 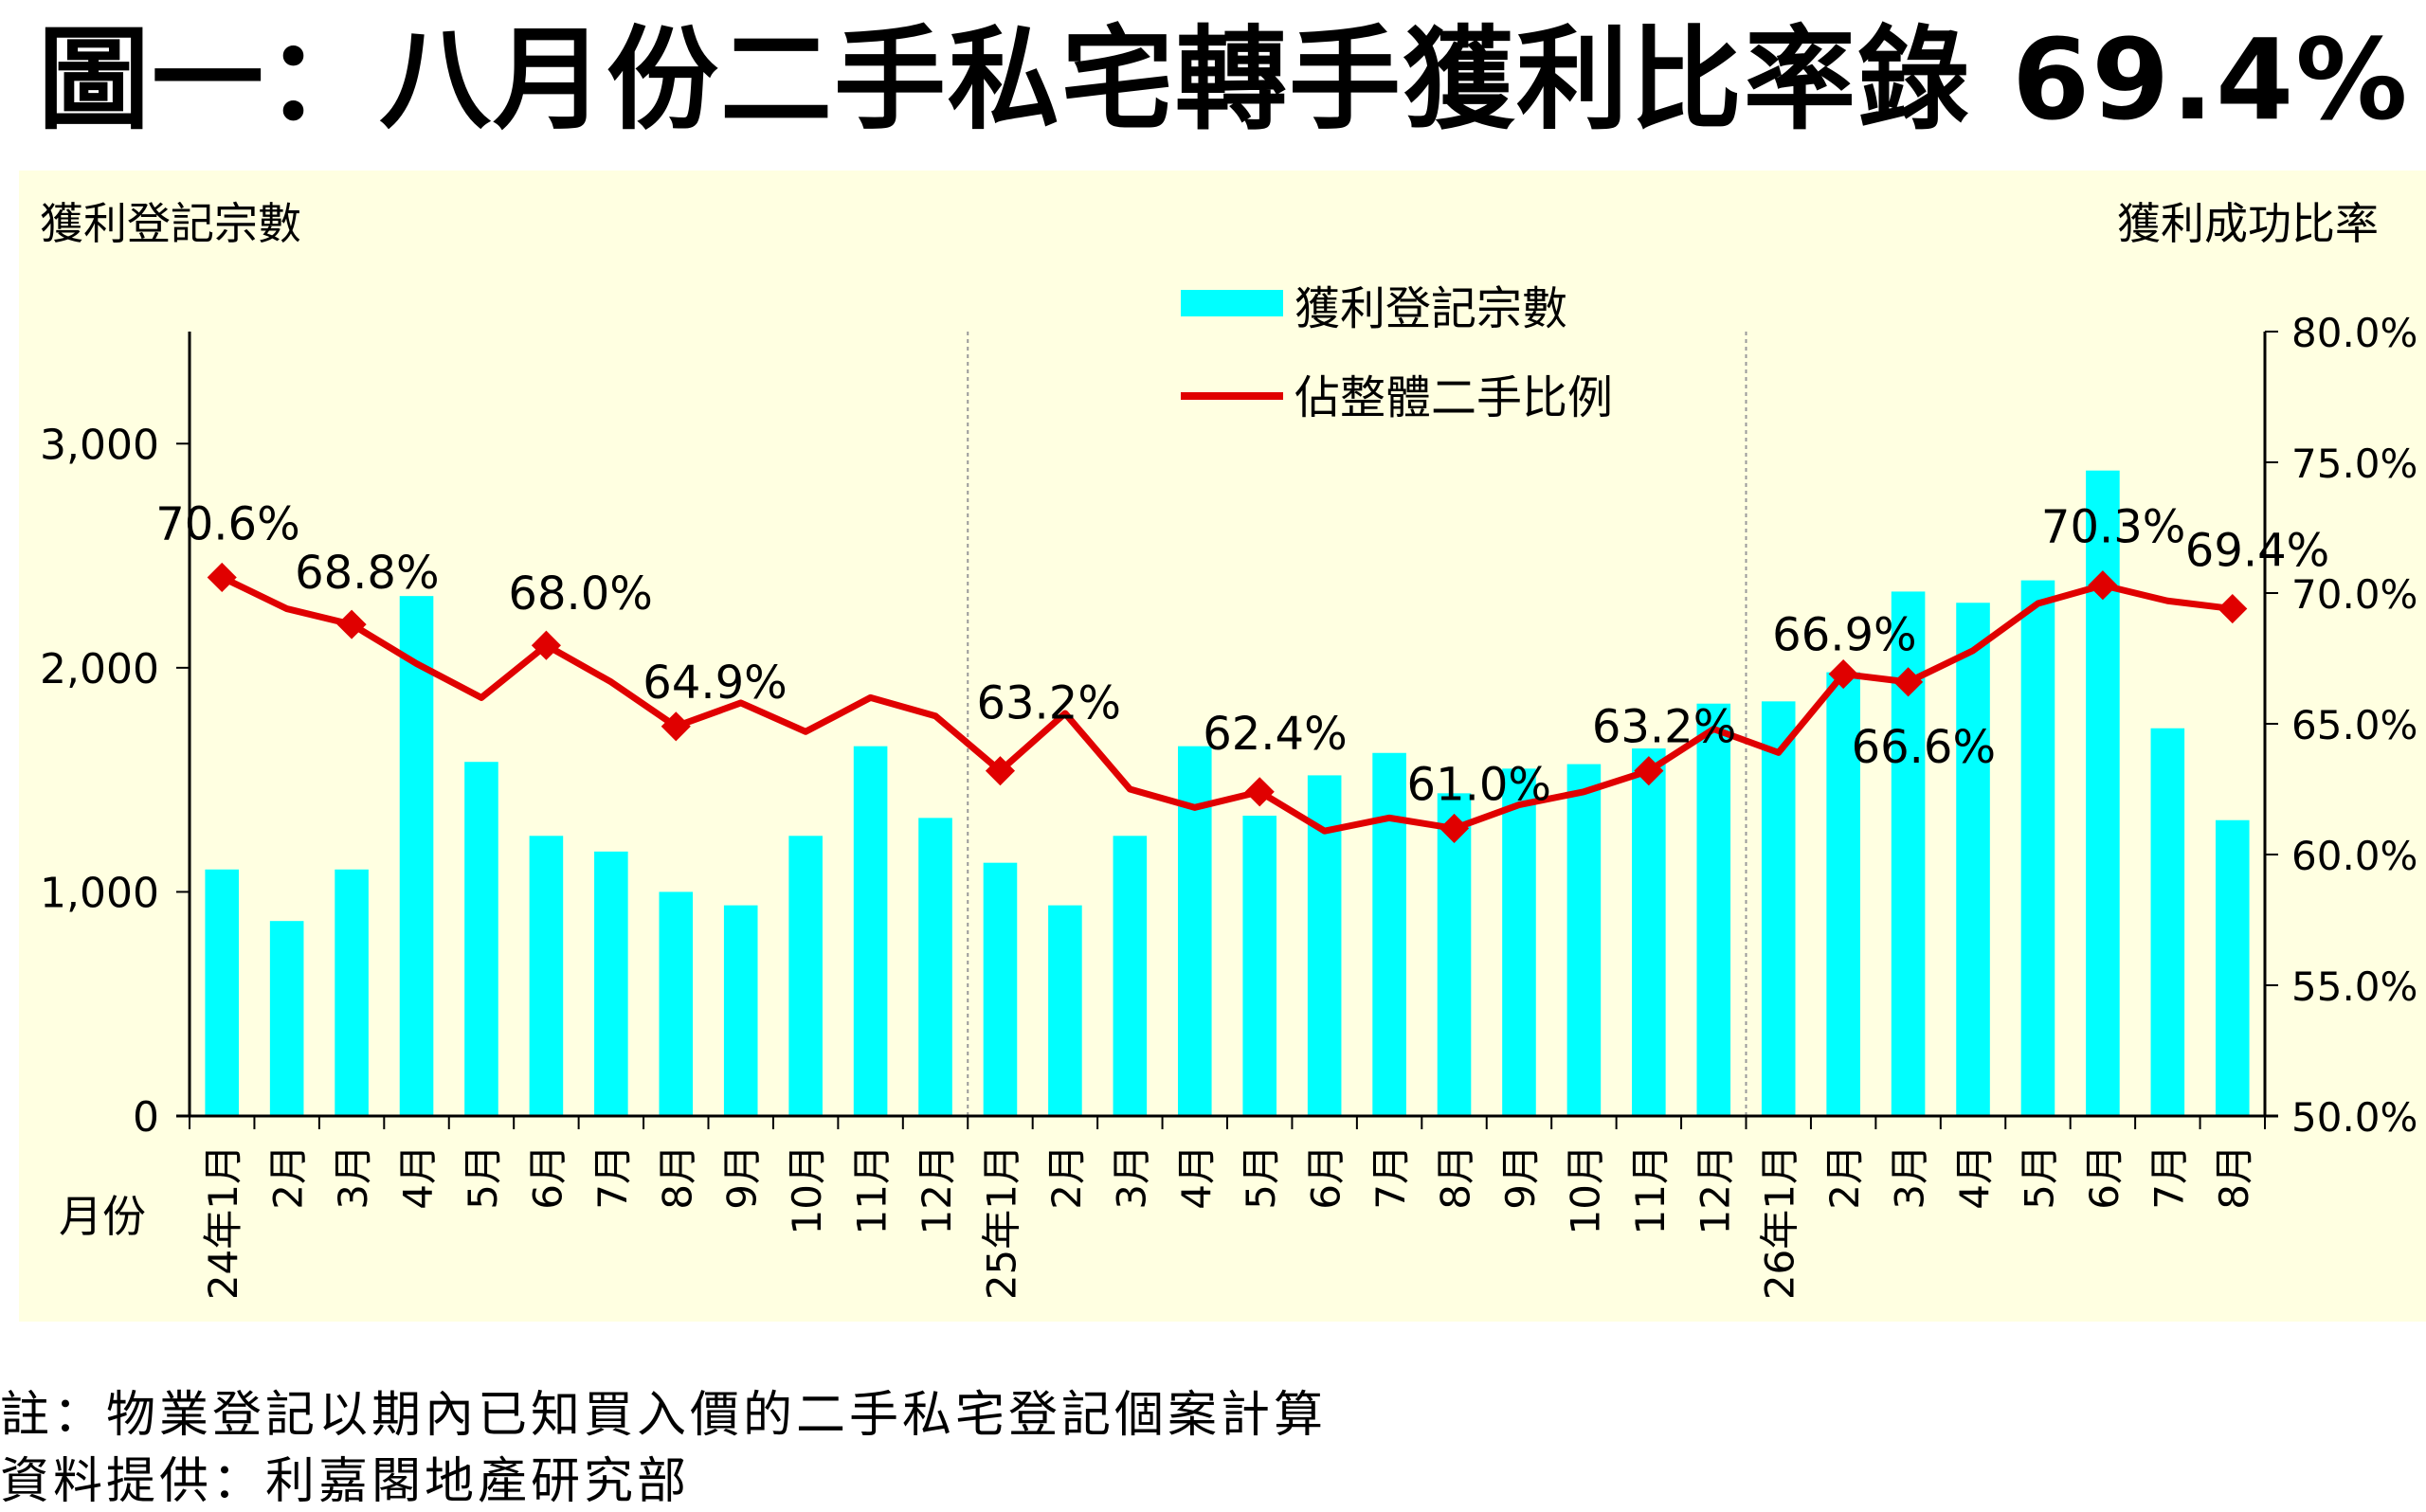 I want to click on data-label: 68.0%, so click(x=580, y=594).